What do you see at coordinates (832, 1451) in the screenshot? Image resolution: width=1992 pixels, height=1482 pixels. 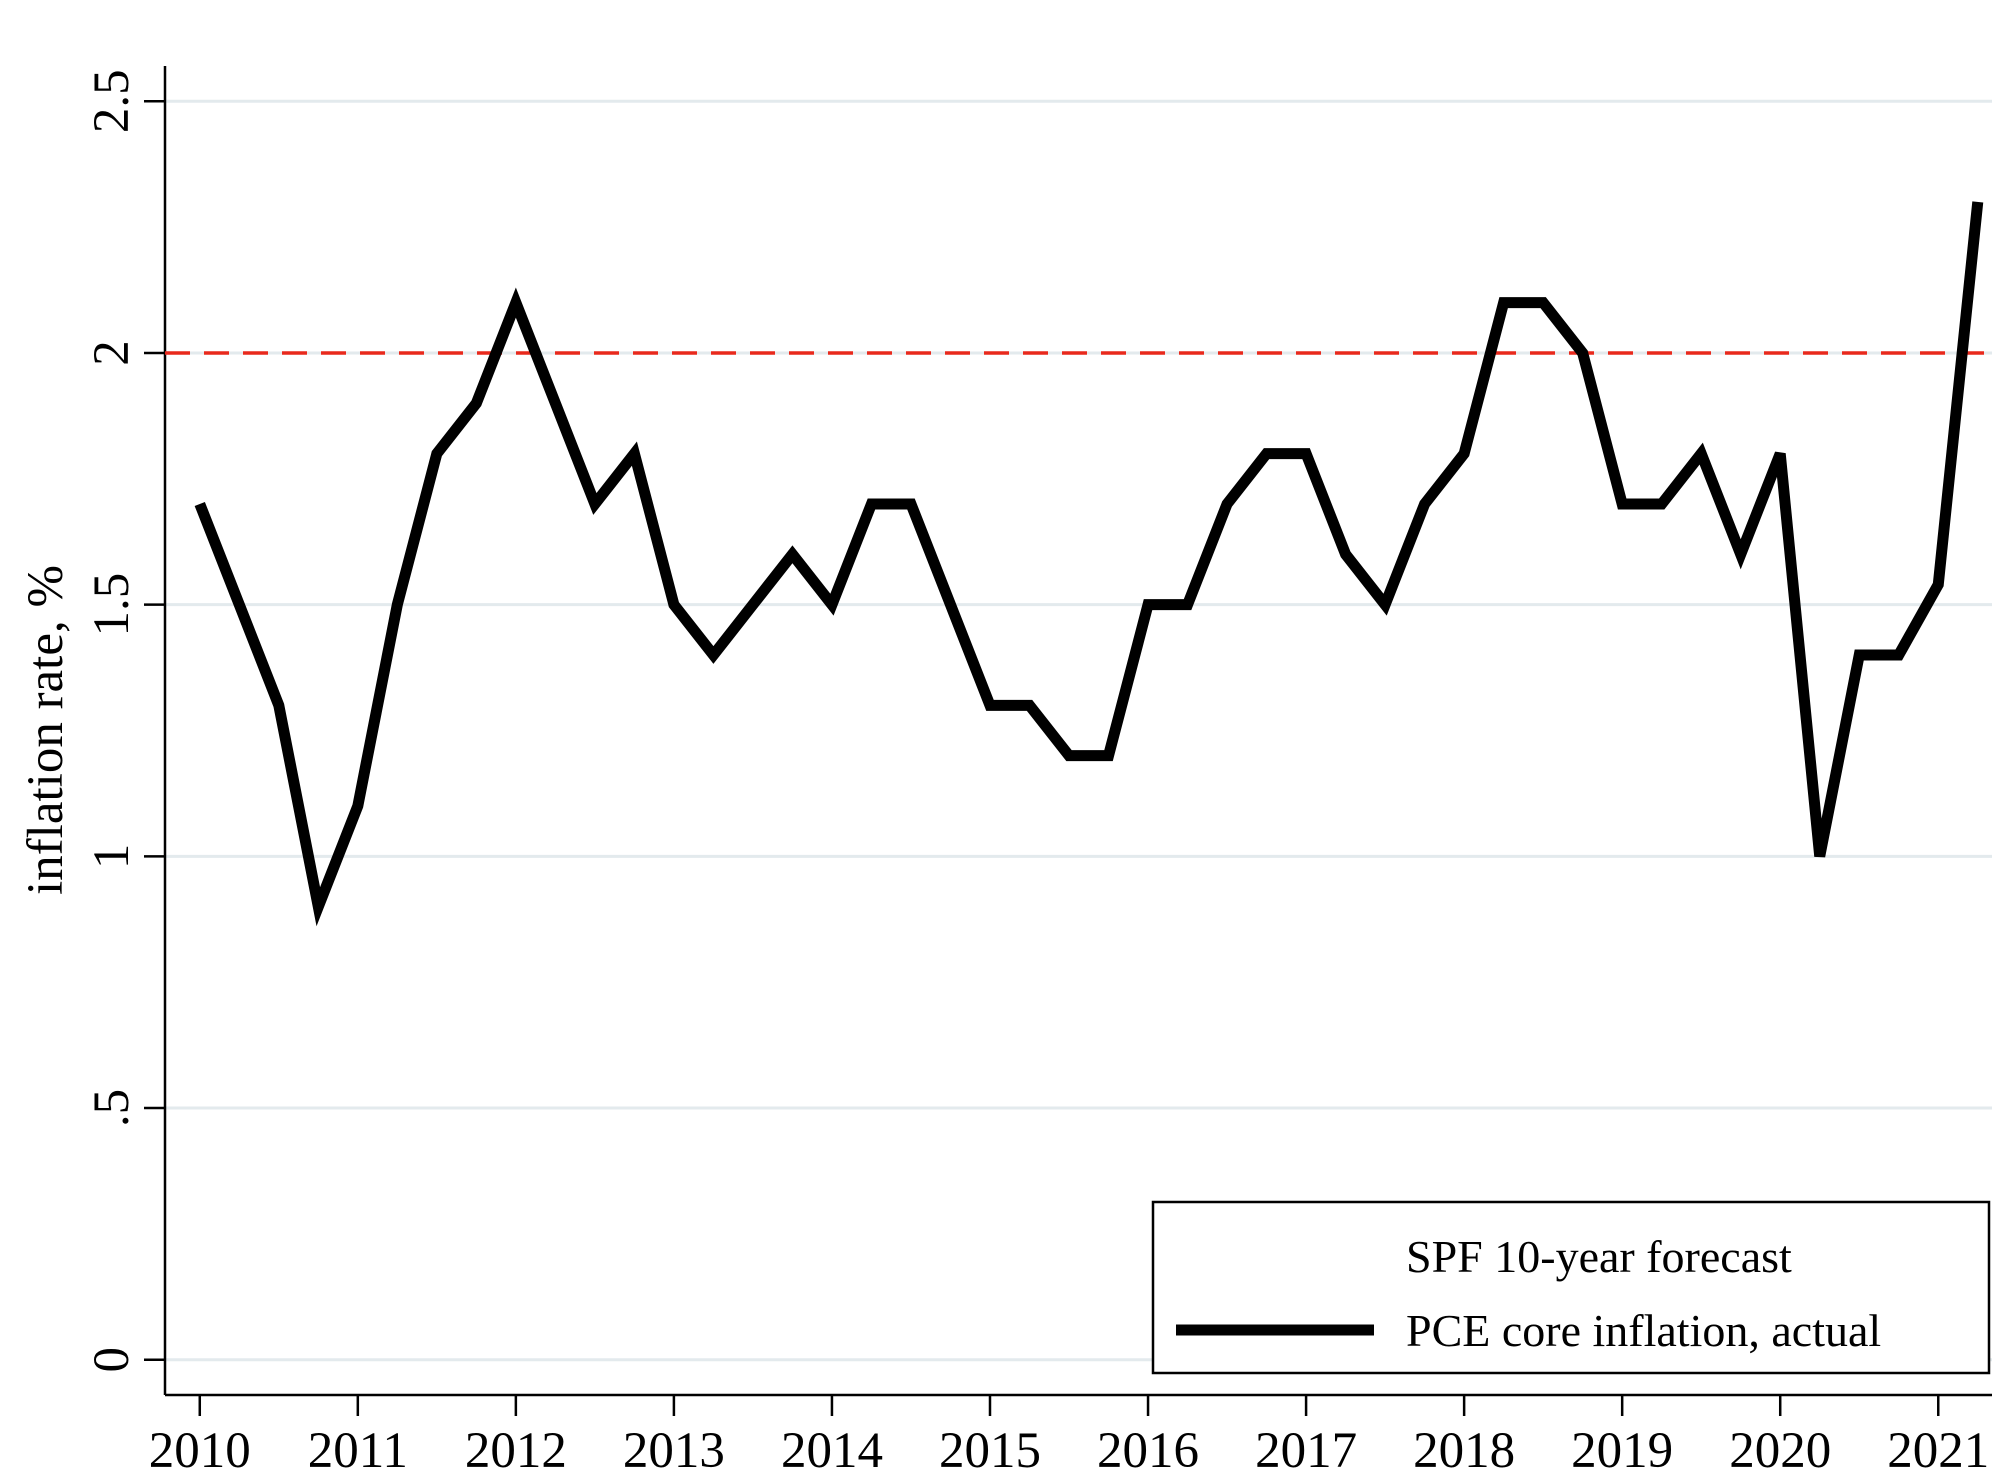 I see `x-tick-label: 2014` at bounding box center [832, 1451].